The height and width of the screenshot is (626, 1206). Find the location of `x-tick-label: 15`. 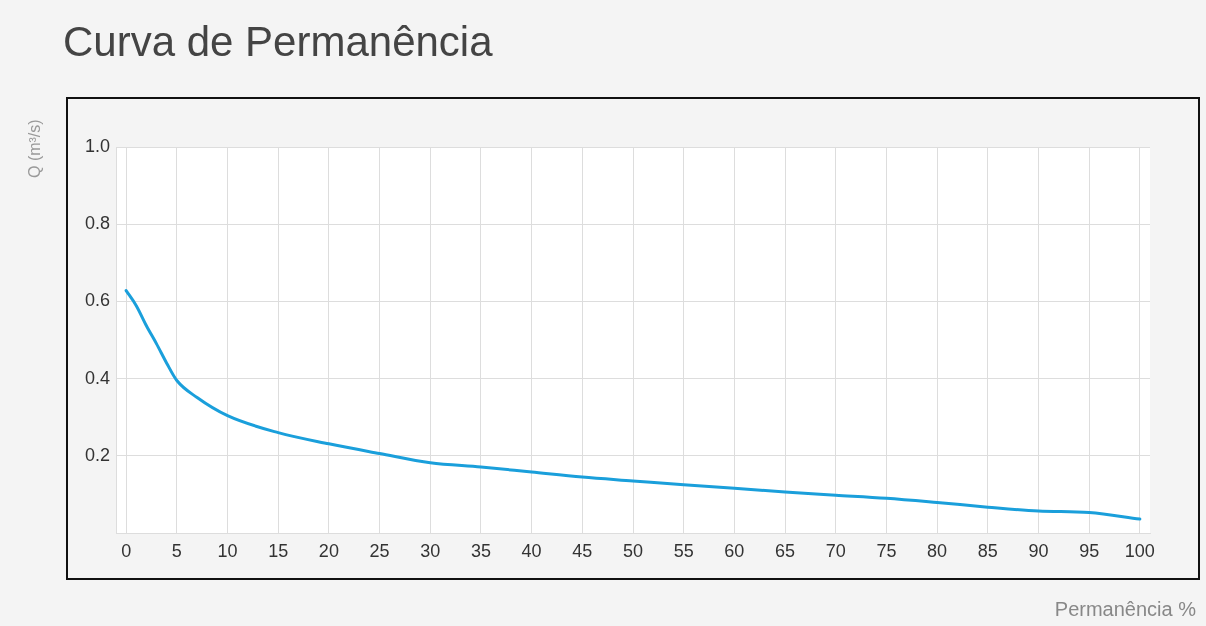

x-tick-label: 15 is located at coordinates (278, 550).